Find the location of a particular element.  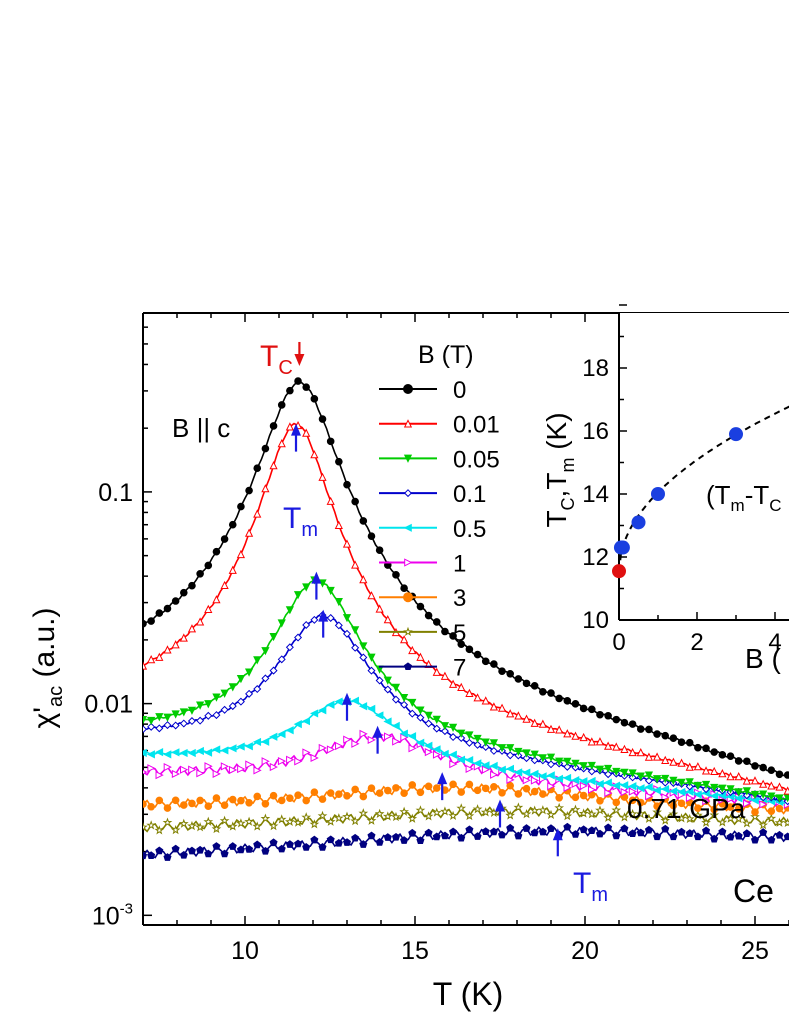

inset-fit-curve is located at coordinates (703, 488).